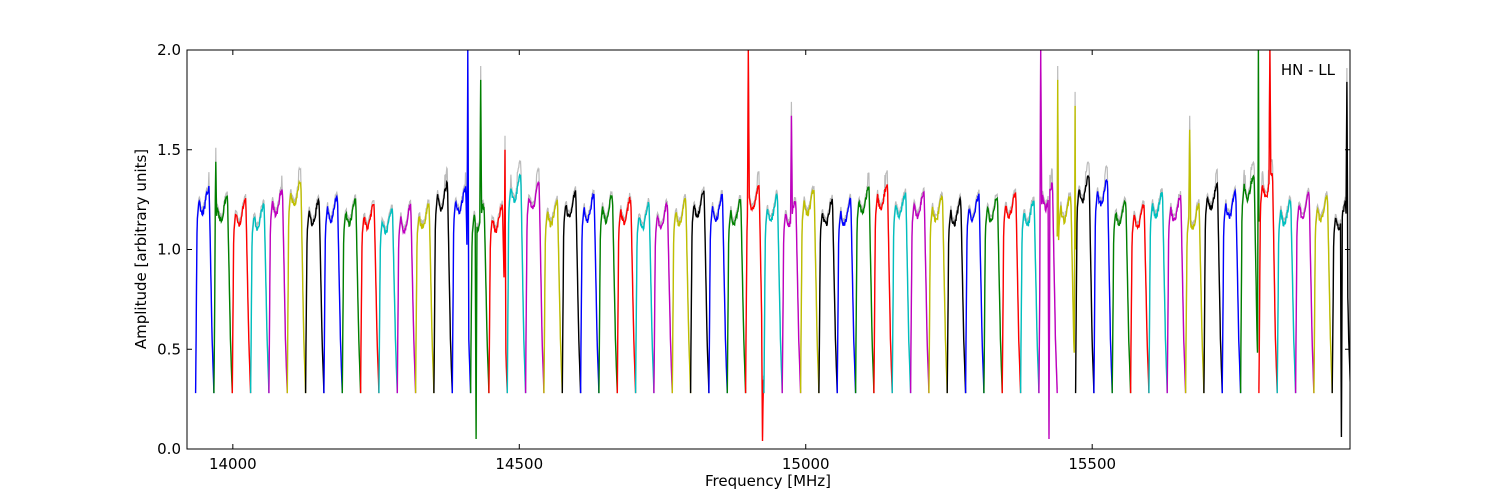 This screenshot has height=500, width=1500. Describe the element at coordinates (141, 249) in the screenshot. I see `y-axis-label: Amplitude [arbitrary units]` at that location.